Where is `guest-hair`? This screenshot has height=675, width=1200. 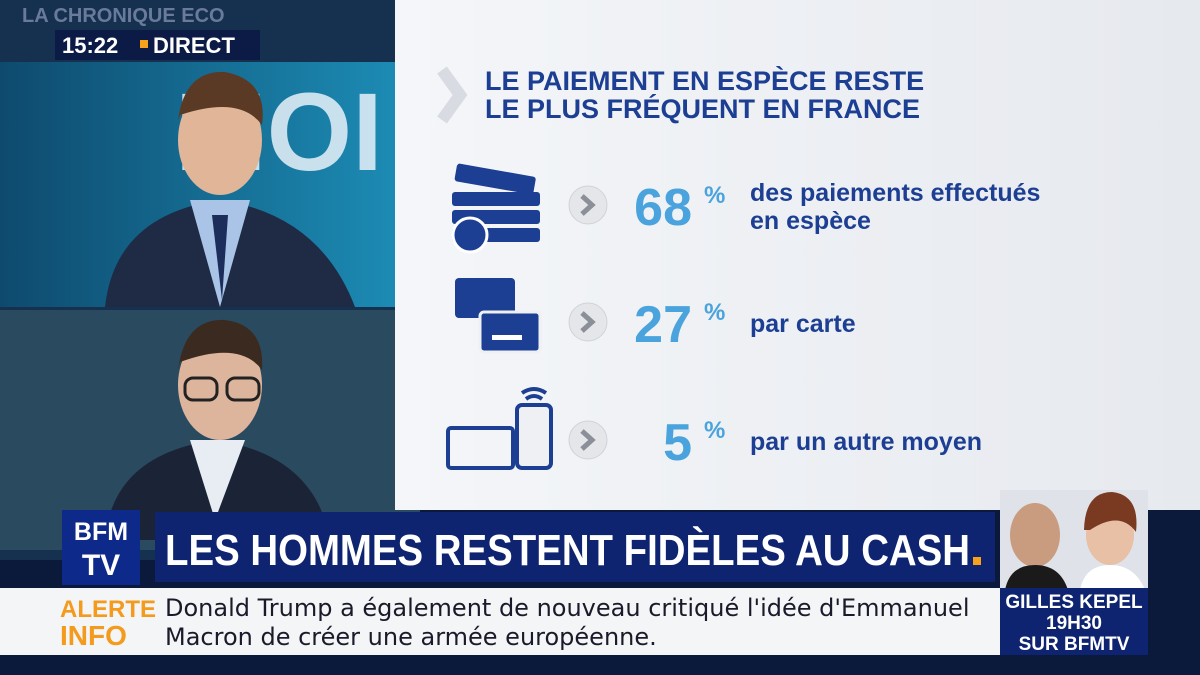 guest-hair is located at coordinates (1110, 512).